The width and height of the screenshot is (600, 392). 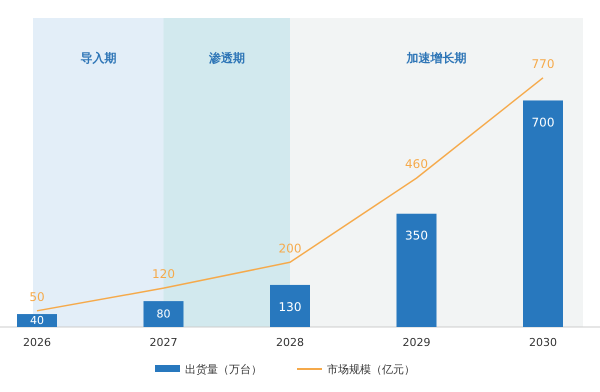 What do you see at coordinates (164, 342) in the screenshot?
I see `x-tick-label: 2027` at bounding box center [164, 342].